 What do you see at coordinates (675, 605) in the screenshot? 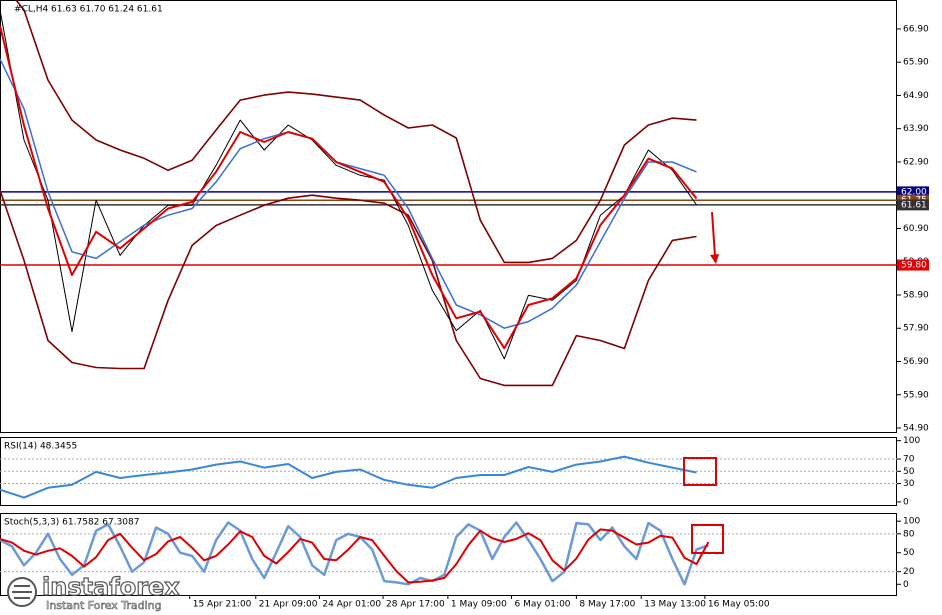
I see `x-tick-label: 13 May 13:00` at bounding box center [675, 605].